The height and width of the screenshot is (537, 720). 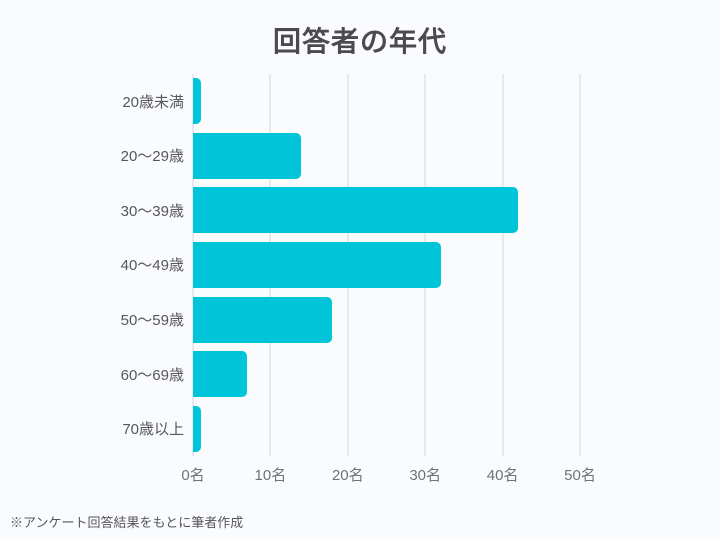 I want to click on category-label: 60〜69歳, so click(x=152, y=375).